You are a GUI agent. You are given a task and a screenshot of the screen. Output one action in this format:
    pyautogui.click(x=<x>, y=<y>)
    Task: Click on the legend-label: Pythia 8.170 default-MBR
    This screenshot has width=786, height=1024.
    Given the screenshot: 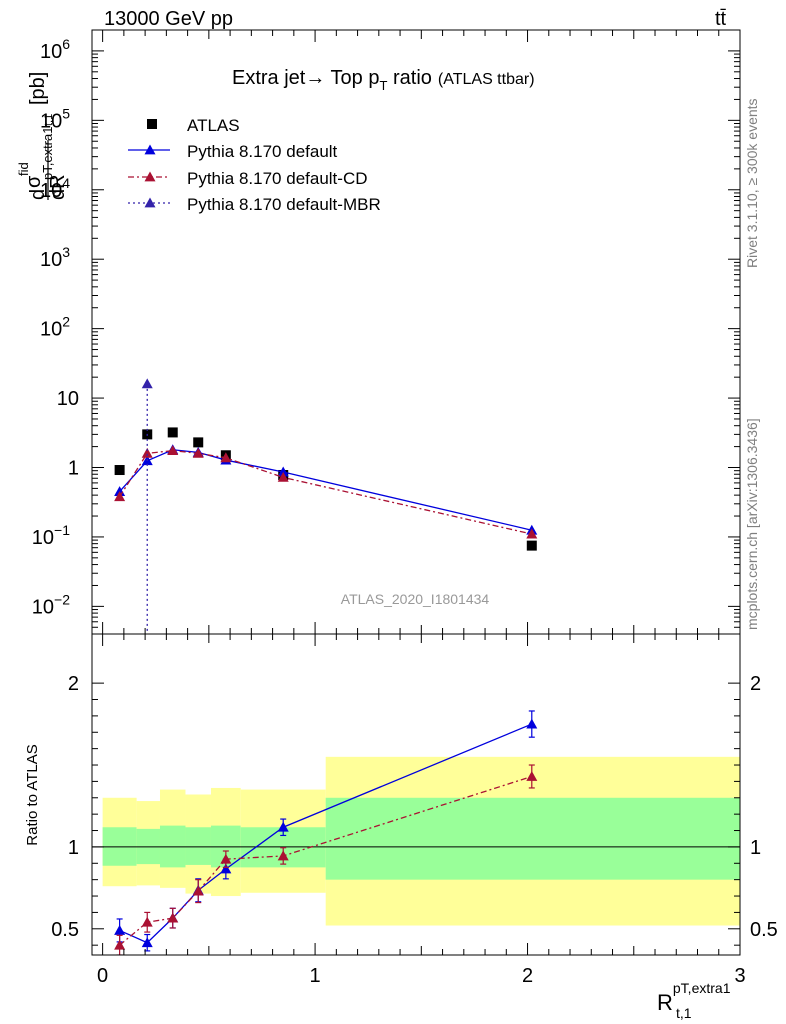 What is the action you would take?
    pyautogui.click(x=284, y=204)
    